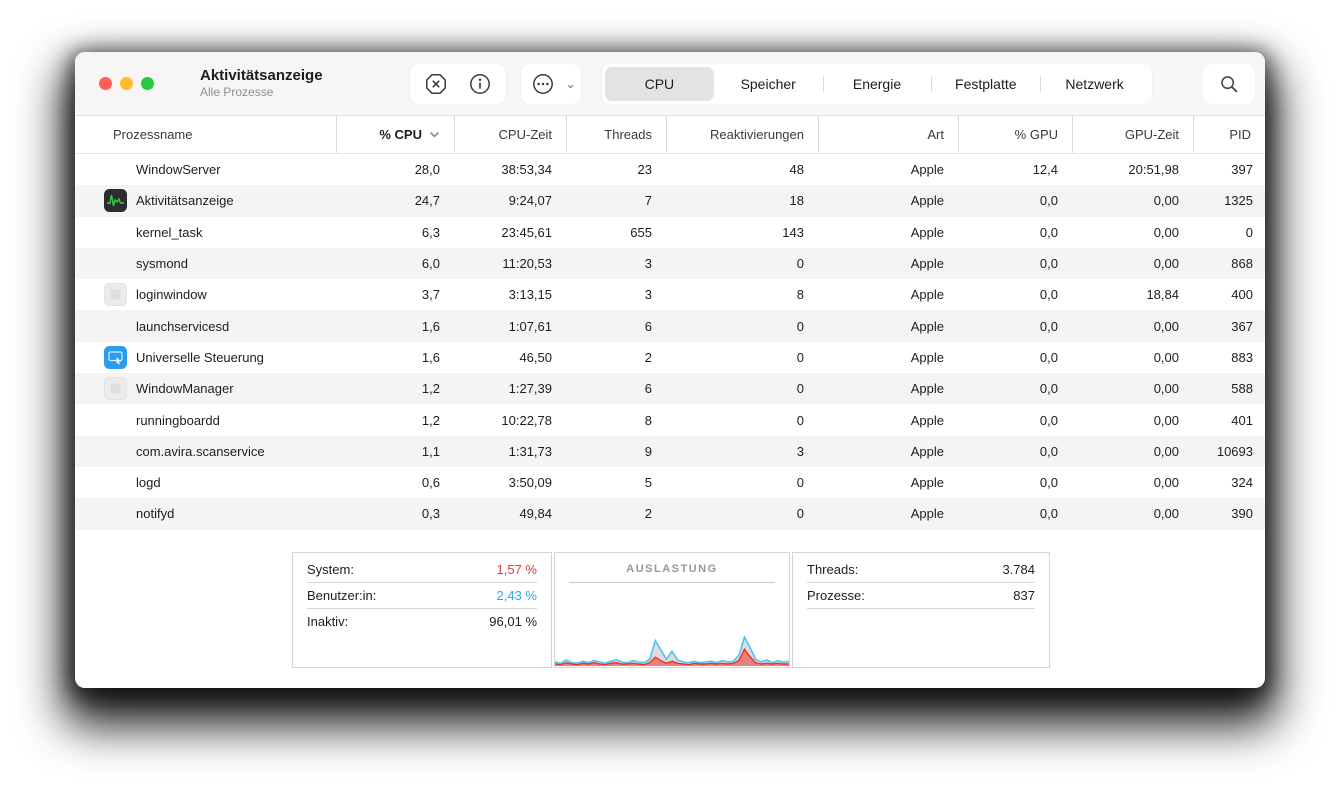 This screenshot has width=1340, height=788. What do you see at coordinates (115, 357) in the screenshot?
I see `universal-app-icon` at bounding box center [115, 357].